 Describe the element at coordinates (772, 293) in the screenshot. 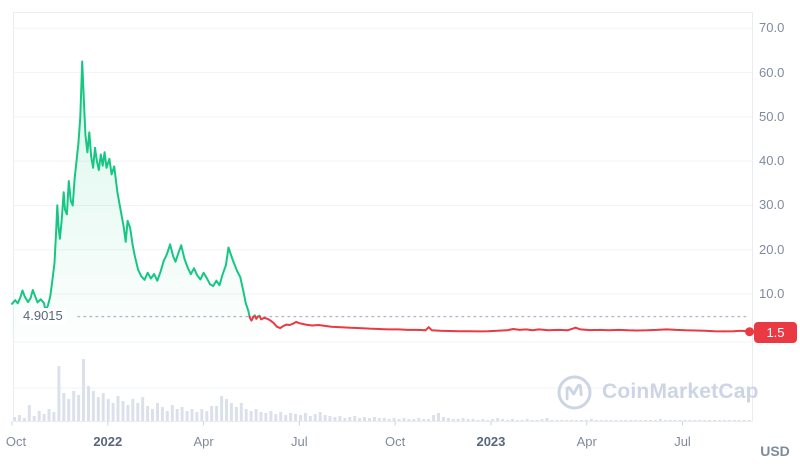

I see `y-axis-label: 10.0` at that location.